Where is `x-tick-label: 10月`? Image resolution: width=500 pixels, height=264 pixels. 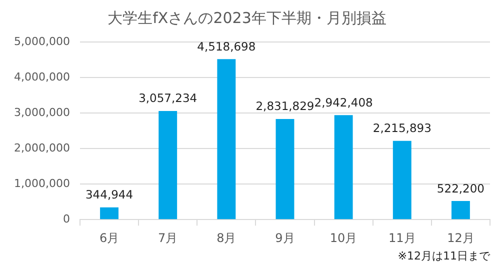
x-tick-label: 10月 is located at coordinates (344, 237).